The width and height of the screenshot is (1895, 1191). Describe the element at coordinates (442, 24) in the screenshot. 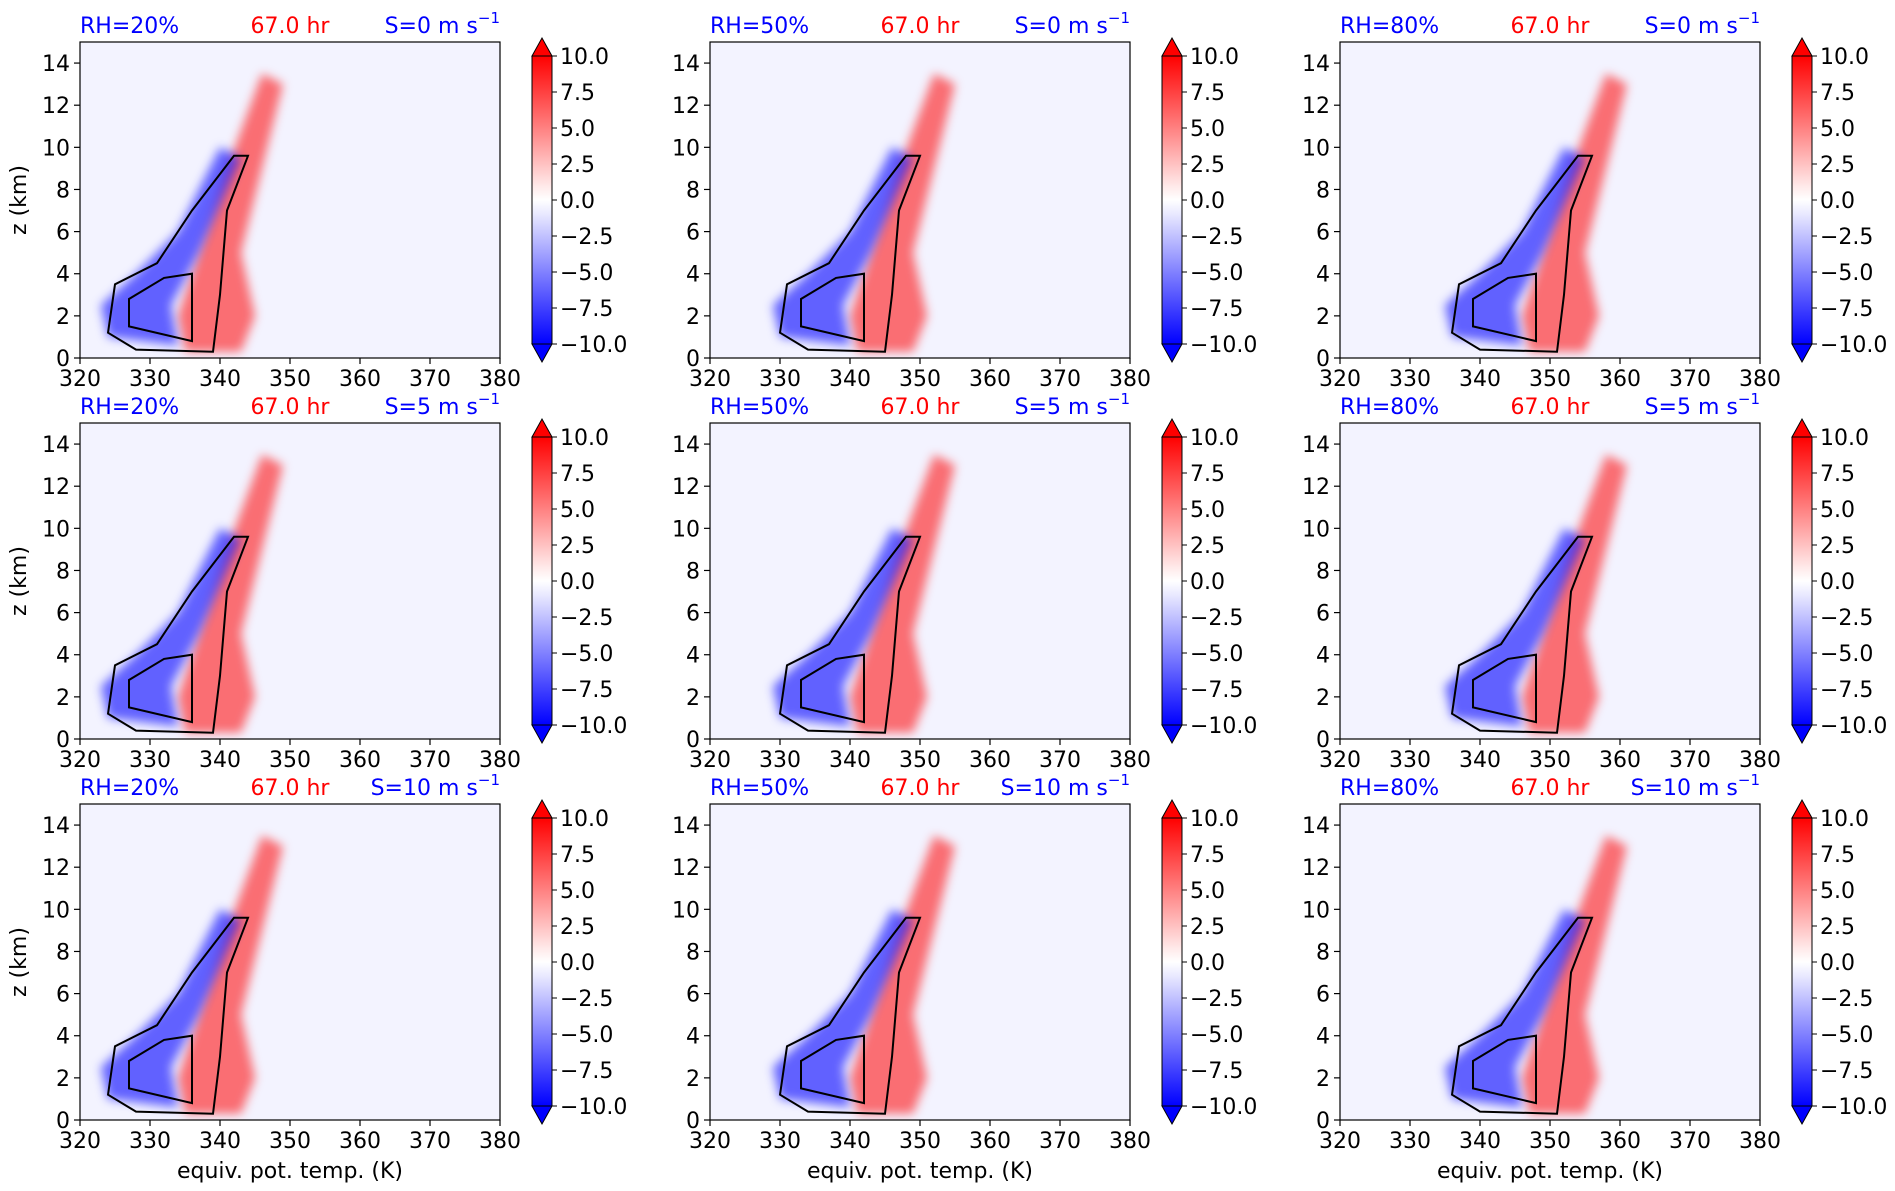

I see `title-shear: S=0 m s−1` at that location.